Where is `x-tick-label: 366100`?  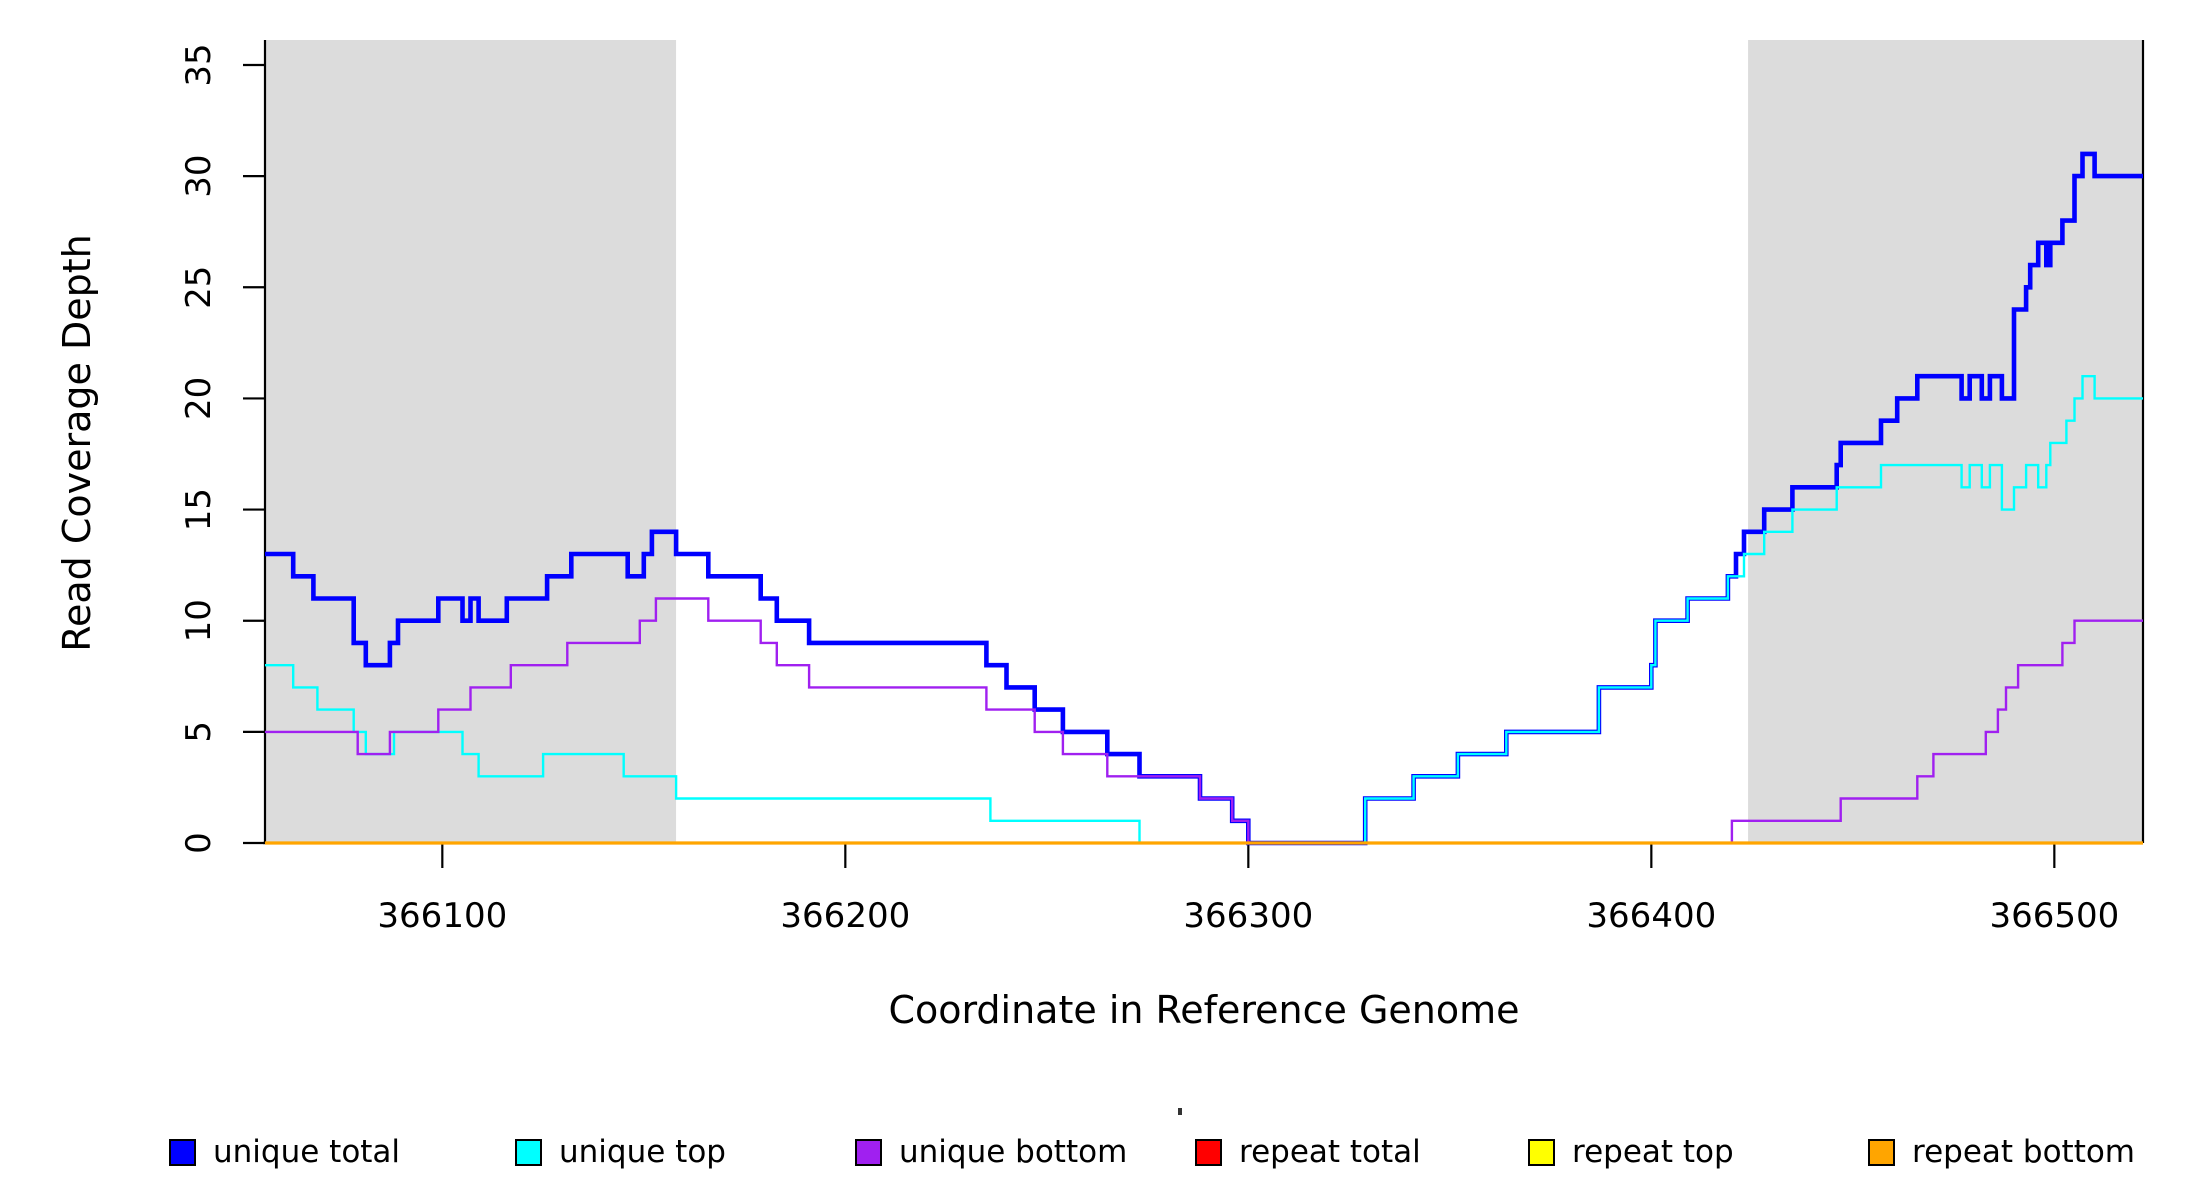 x-tick-label: 366100 is located at coordinates (442, 916).